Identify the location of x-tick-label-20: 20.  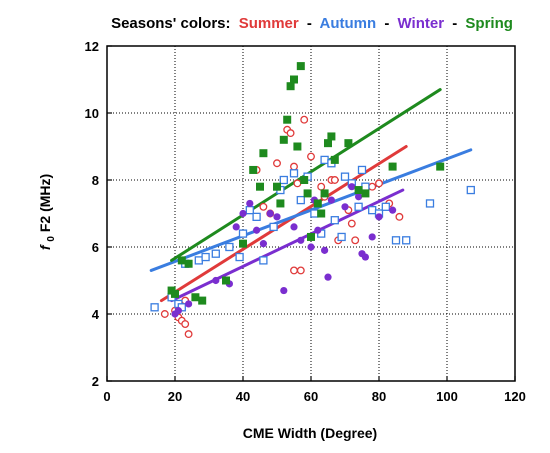
(175, 396).